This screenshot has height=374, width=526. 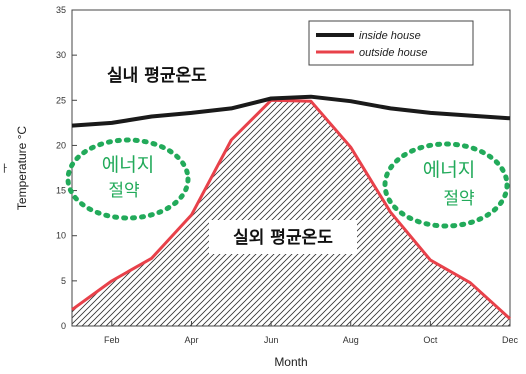 I want to click on y-tick-label: 20, so click(x=61, y=145).